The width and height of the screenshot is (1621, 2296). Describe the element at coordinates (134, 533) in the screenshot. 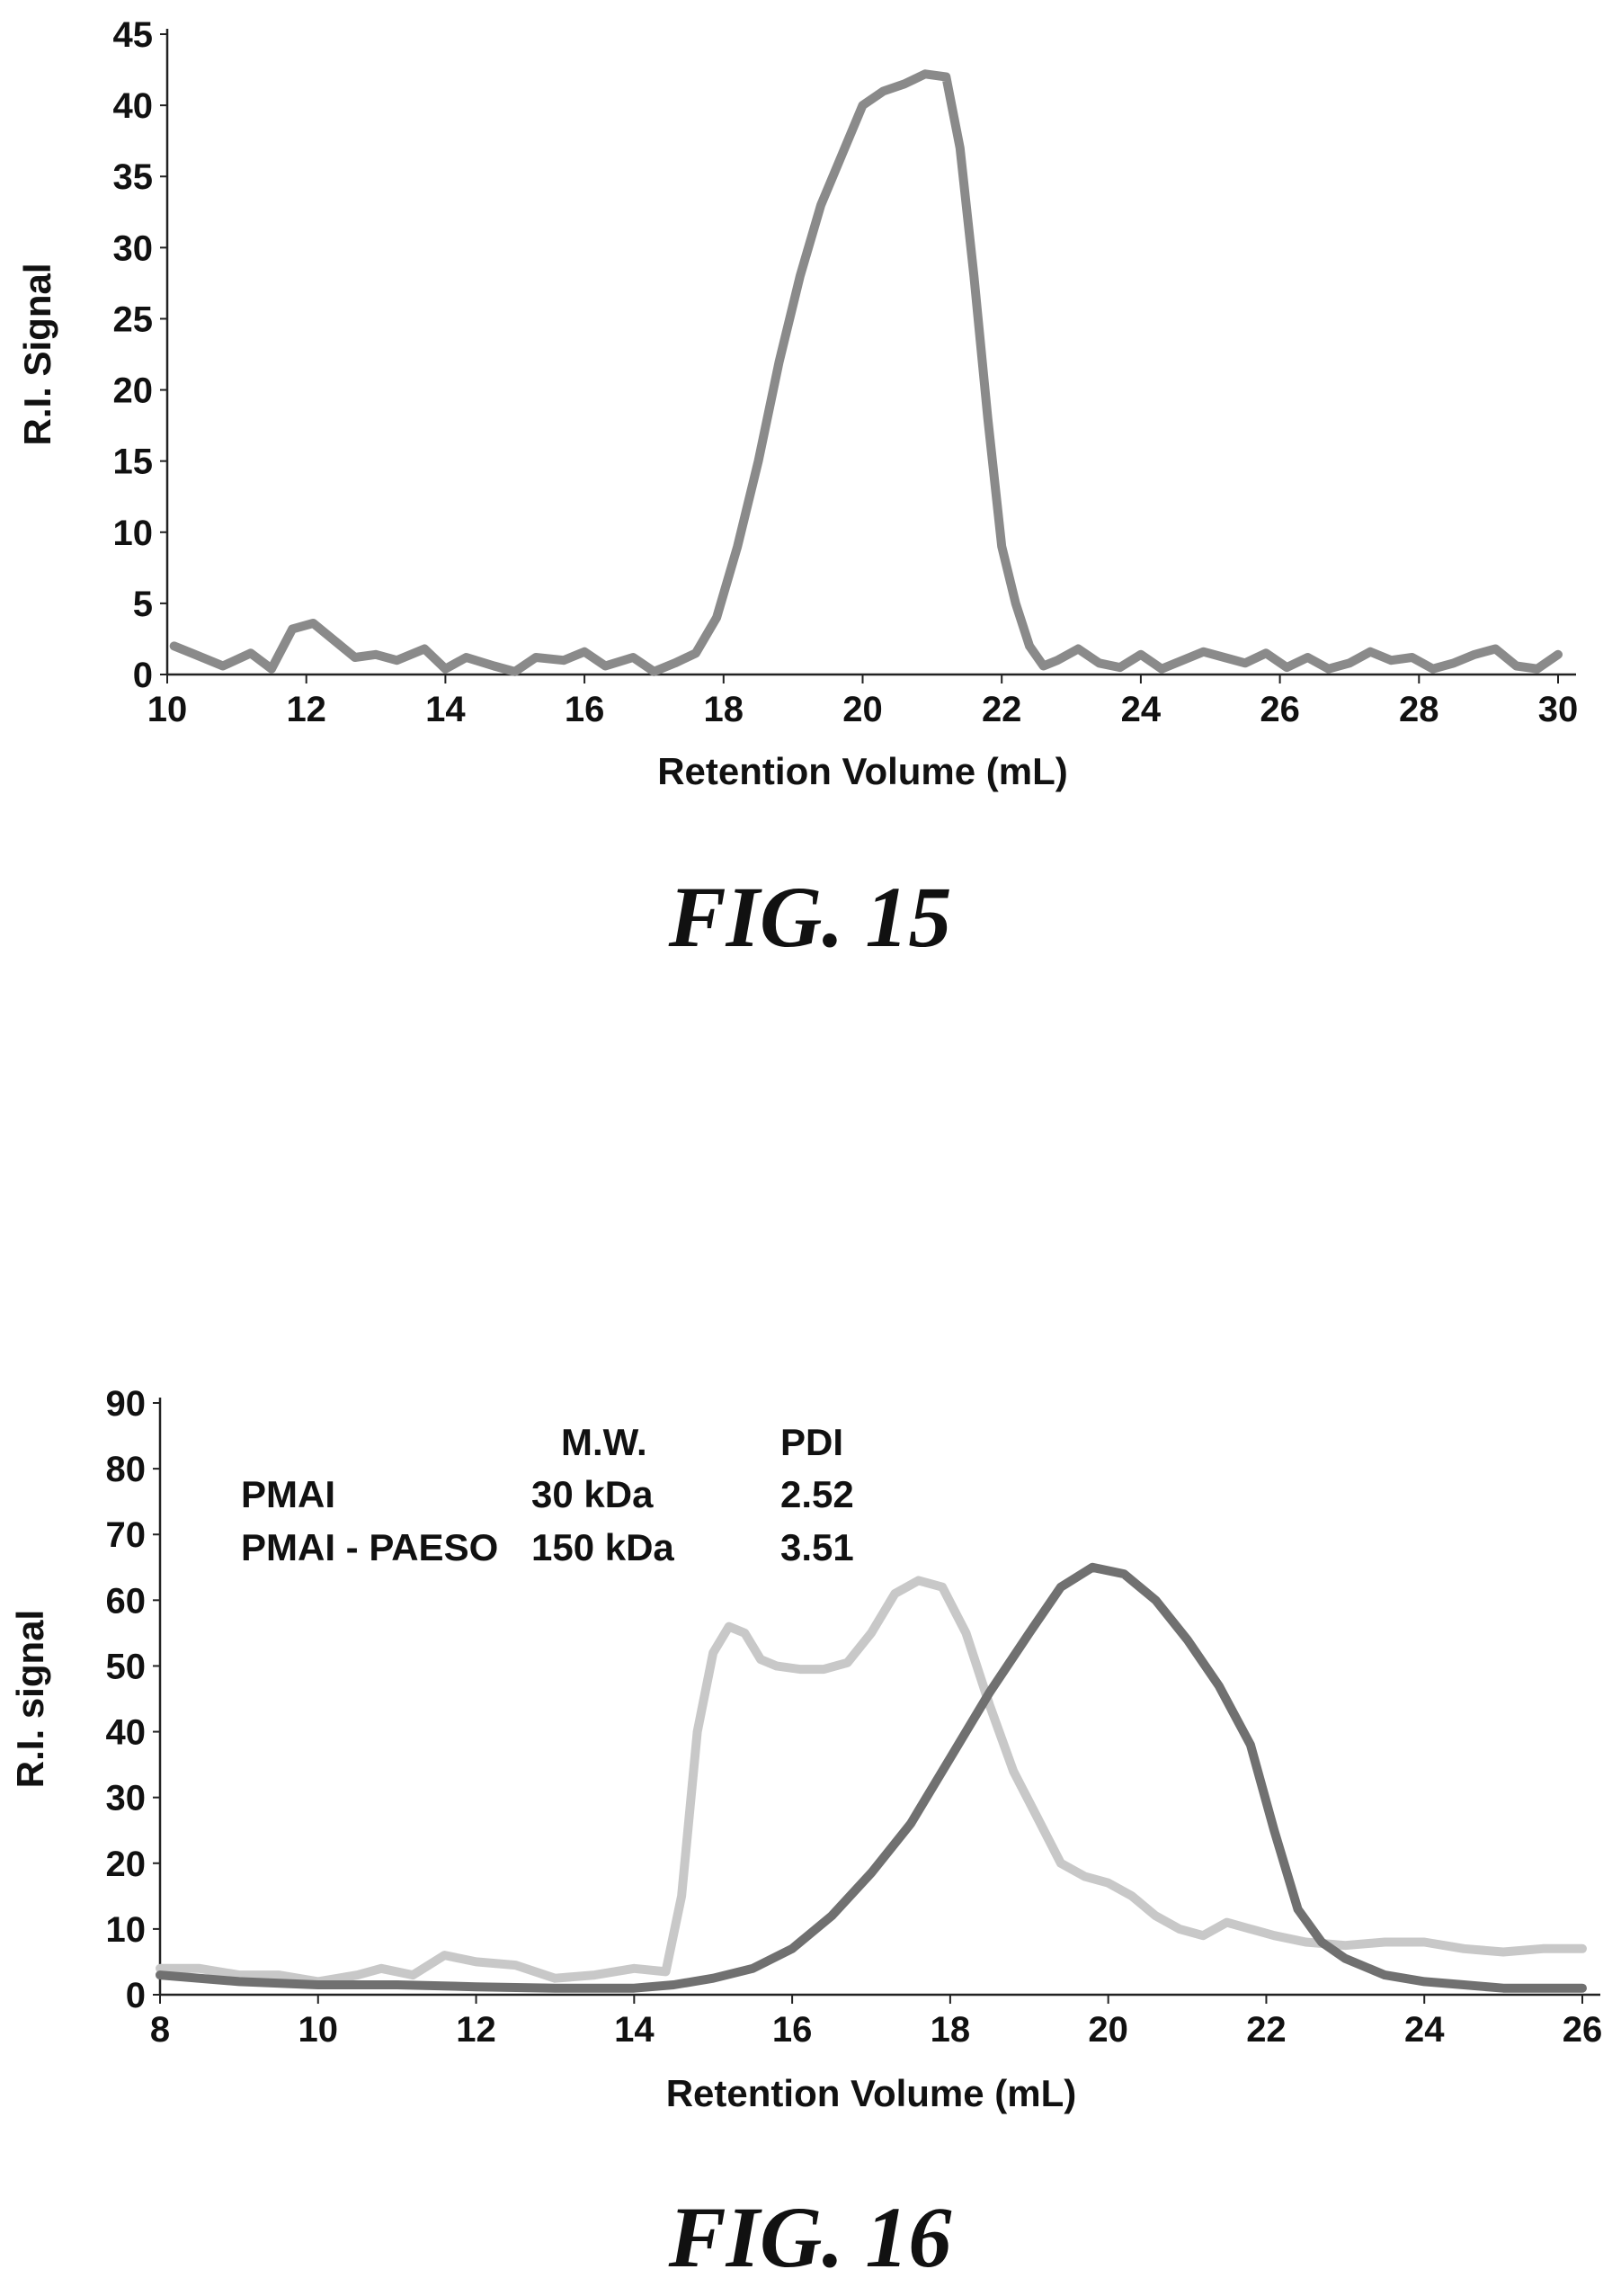

I see `fig15-y-tick-label: 10` at that location.